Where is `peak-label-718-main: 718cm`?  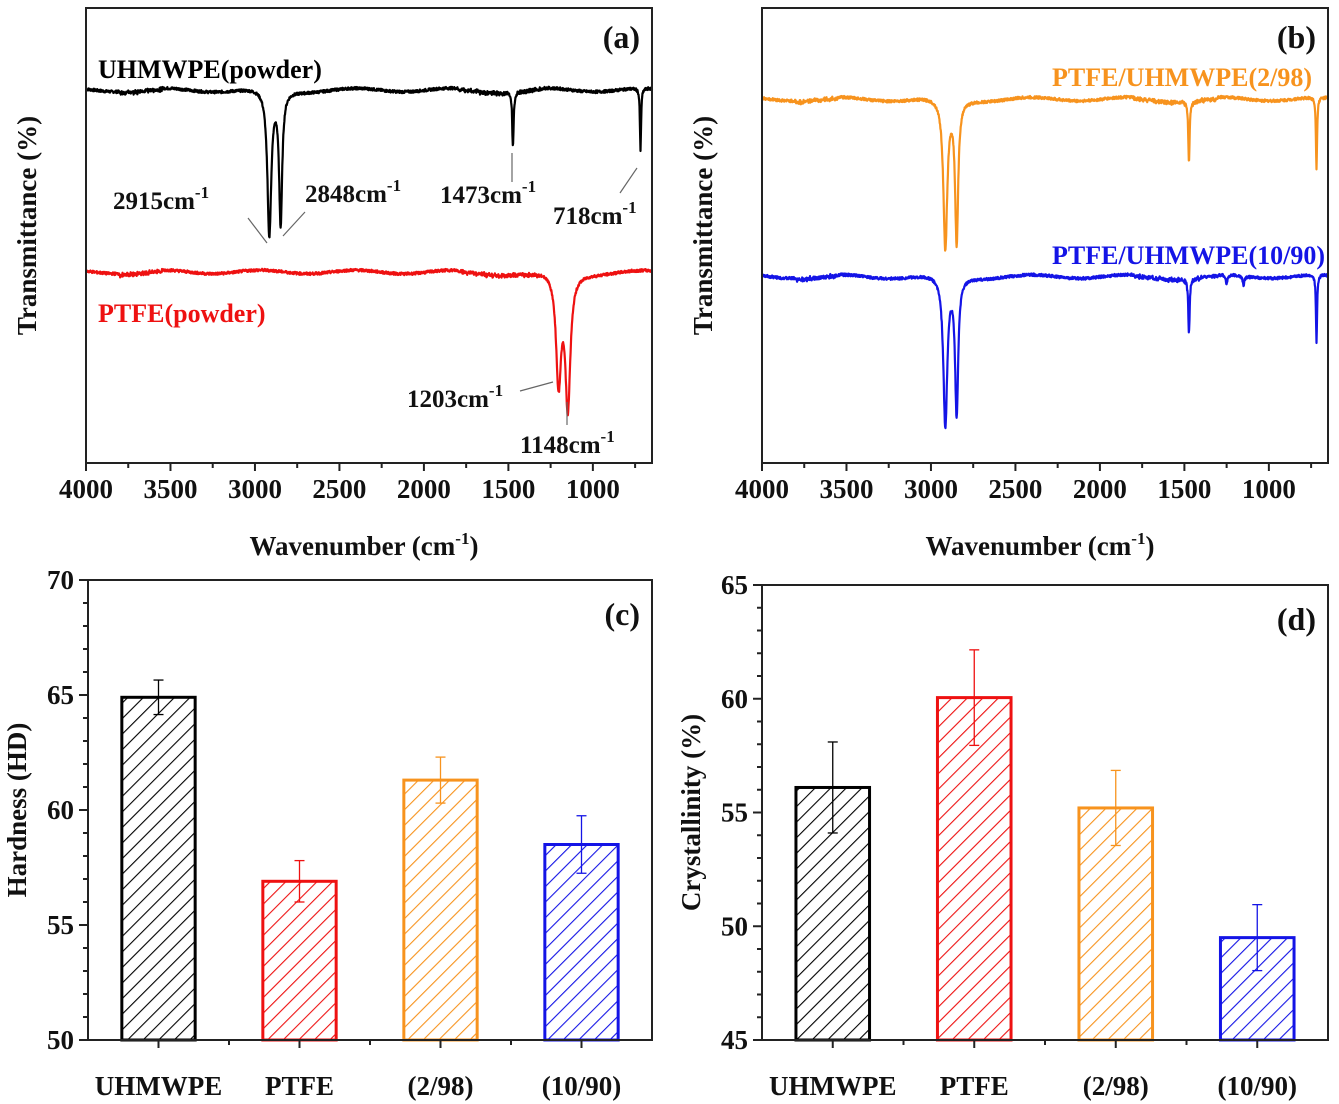
peak-label-718-main: 718cm is located at coordinates (588, 216).